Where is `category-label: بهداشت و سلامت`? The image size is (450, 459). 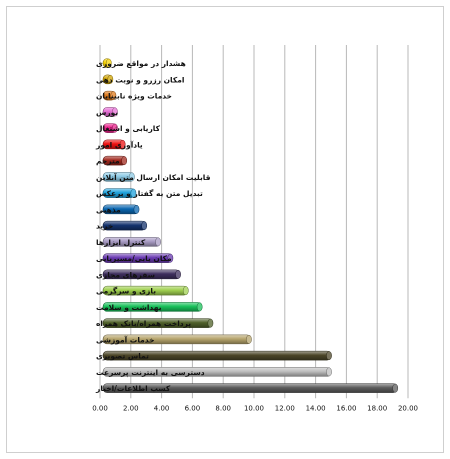 category-label: بهداشت و سلامت is located at coordinates (129, 307).